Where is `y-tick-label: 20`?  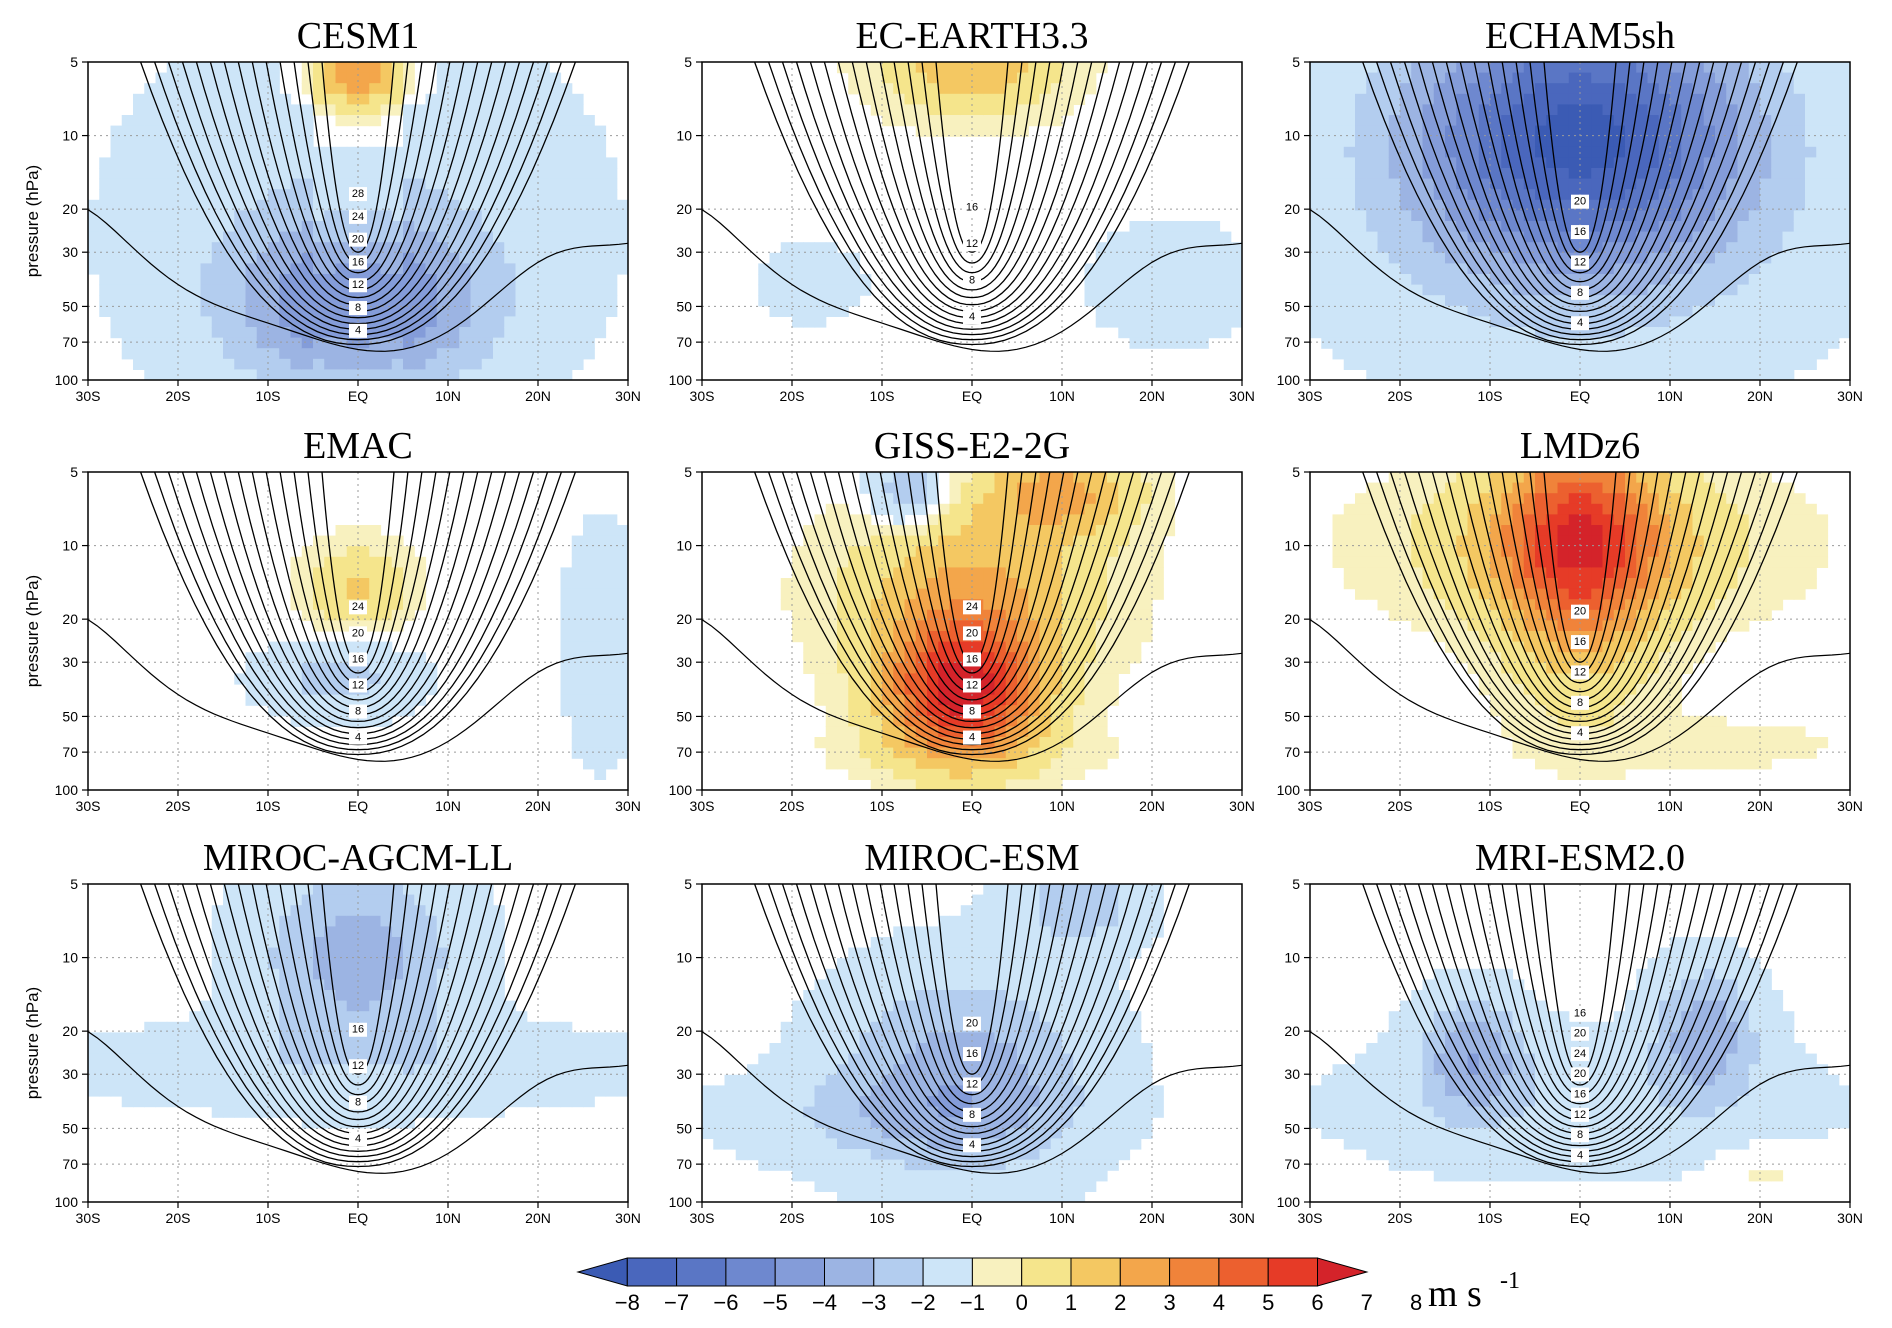
y-tick-label: 20 is located at coordinates (70, 209).